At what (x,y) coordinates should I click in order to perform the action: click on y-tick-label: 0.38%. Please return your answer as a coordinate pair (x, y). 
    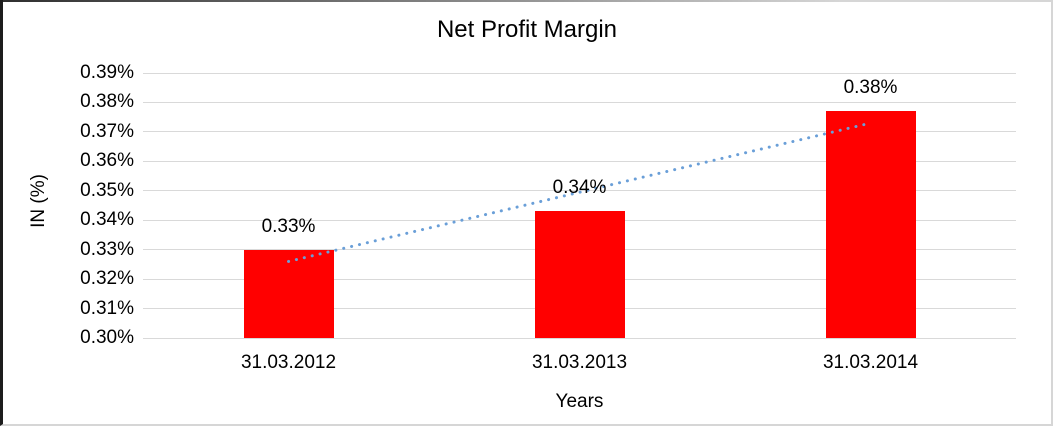
    Looking at the image, I should click on (107, 102).